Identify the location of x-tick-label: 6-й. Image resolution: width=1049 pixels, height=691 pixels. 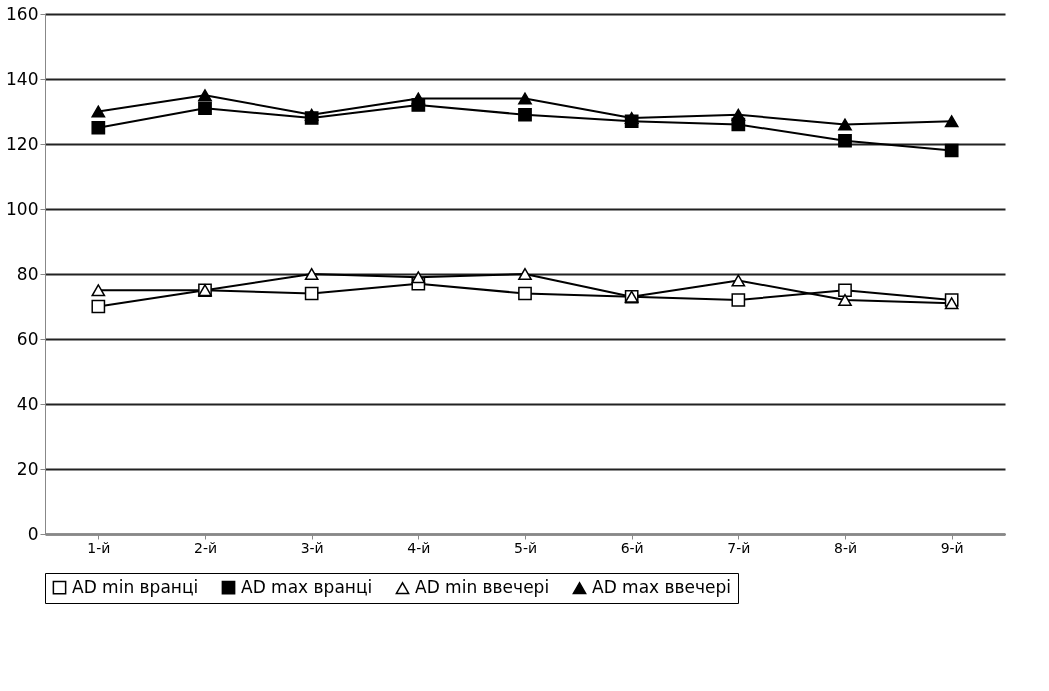
(632, 547).